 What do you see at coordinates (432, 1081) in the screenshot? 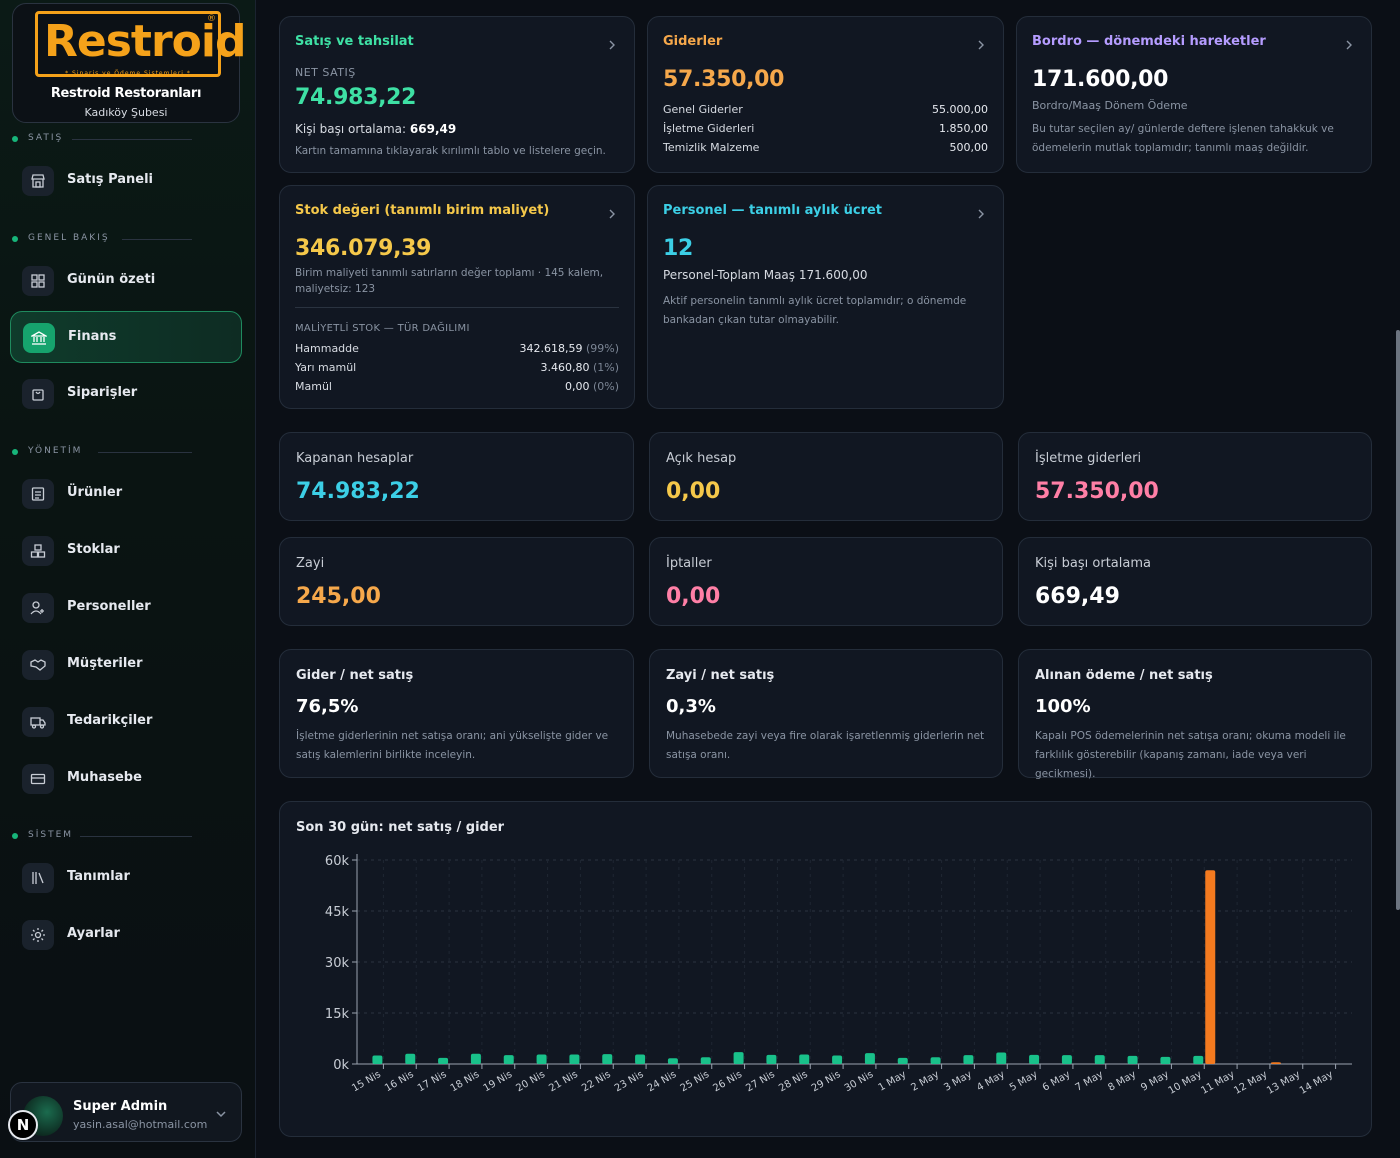
I see `x-tick-label: 17 Nis` at bounding box center [432, 1081].